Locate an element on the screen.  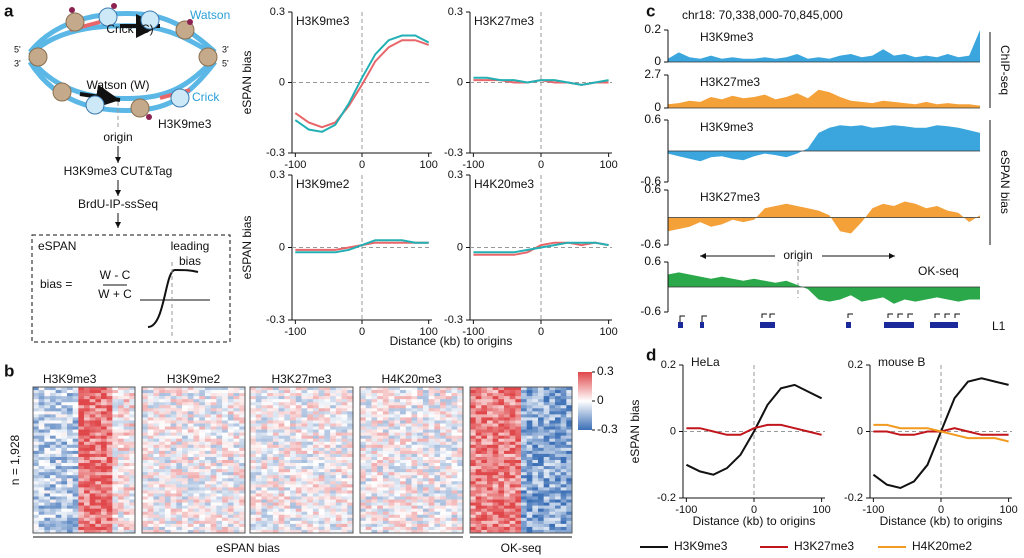
track-title: H3K9me3 is located at coordinates (727, 127).